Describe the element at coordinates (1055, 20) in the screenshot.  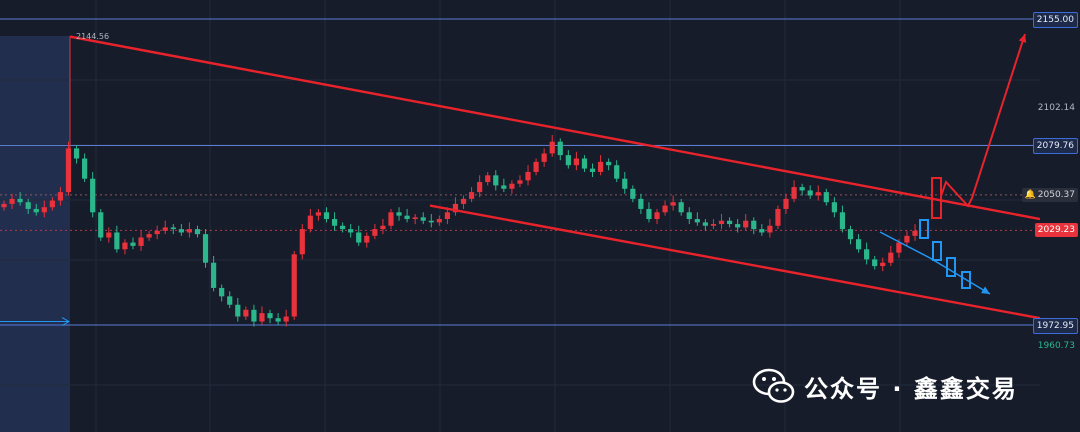
I see `scale-label-2155: 2155.00` at that location.